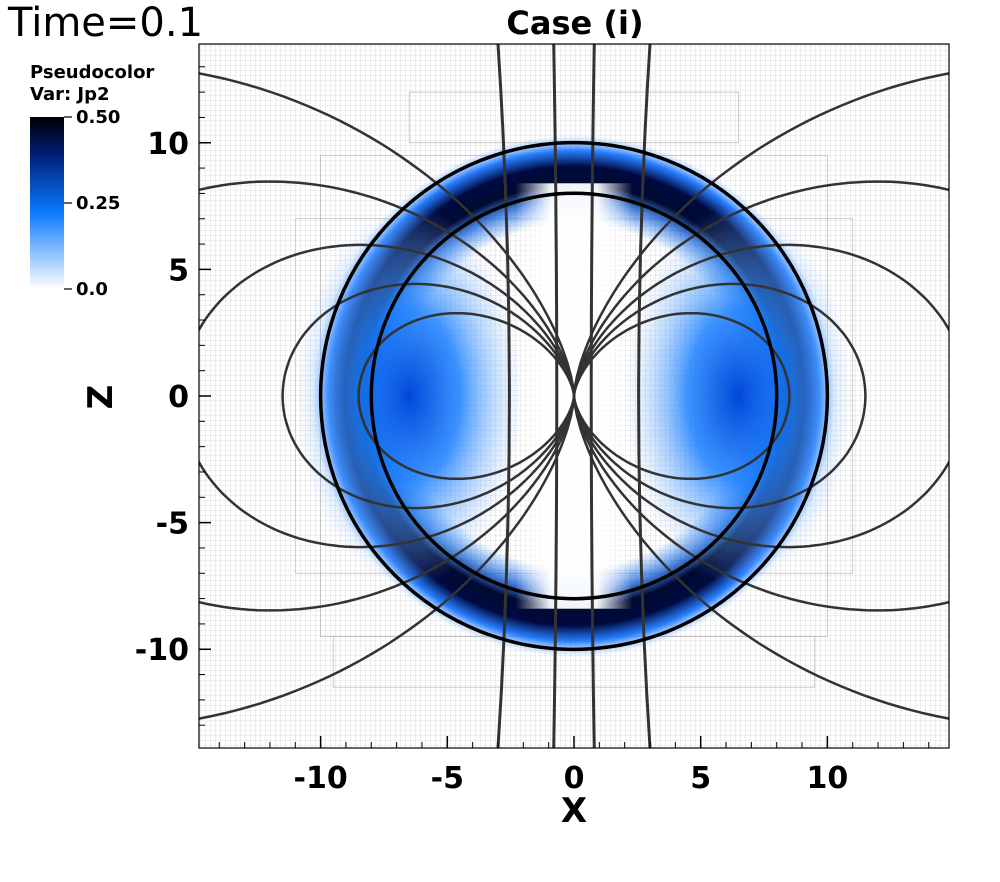  What do you see at coordinates (321, 778) in the screenshot?
I see `x-tick-label: -10` at bounding box center [321, 778].